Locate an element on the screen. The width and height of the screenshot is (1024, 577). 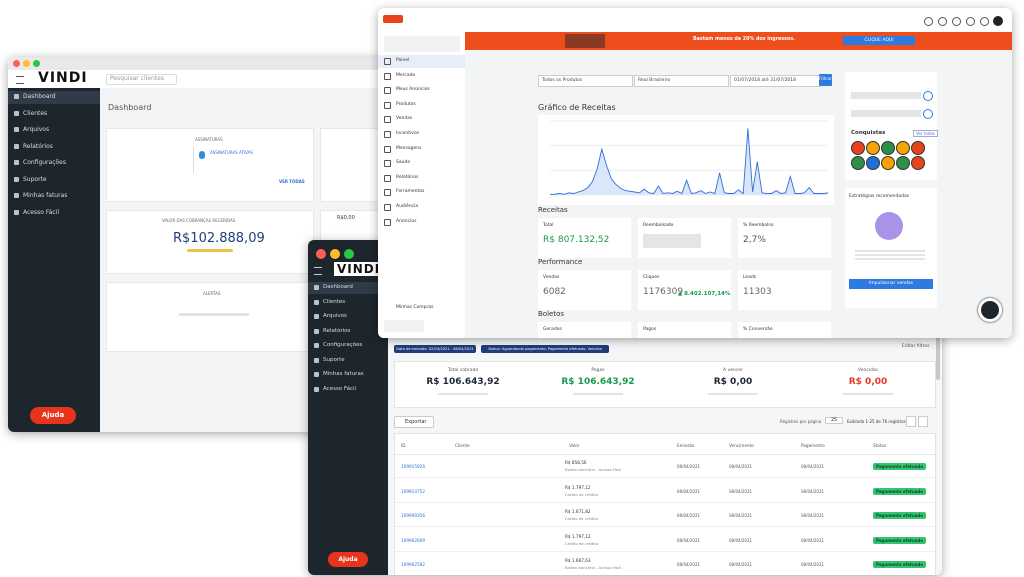
menu-active is located at coordinates (348, 288).